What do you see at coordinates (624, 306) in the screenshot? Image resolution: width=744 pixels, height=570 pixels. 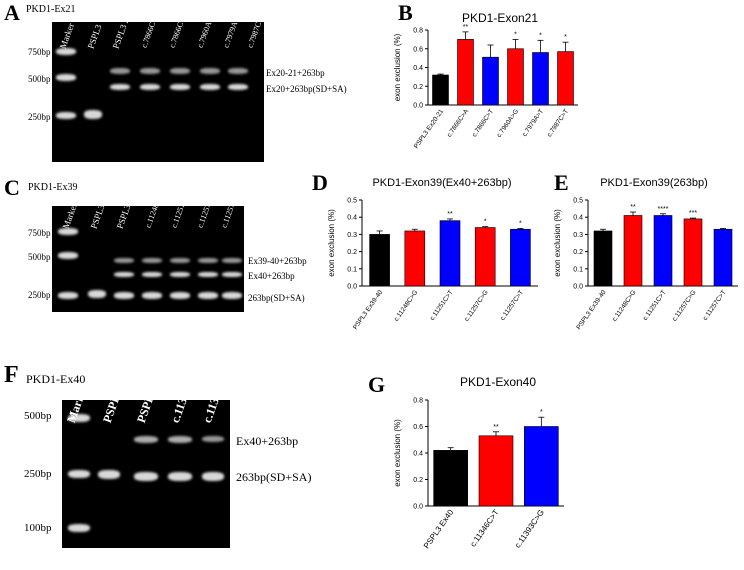 I see `x-tick-label: c.11248C>G` at bounding box center [624, 306].